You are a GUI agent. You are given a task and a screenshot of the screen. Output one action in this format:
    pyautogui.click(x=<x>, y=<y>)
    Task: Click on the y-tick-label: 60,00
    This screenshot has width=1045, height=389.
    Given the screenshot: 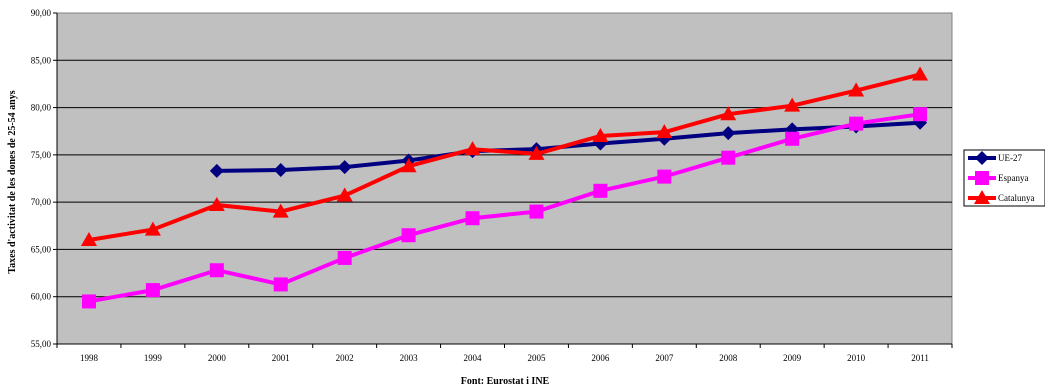 What is the action you would take?
    pyautogui.click(x=41, y=297)
    